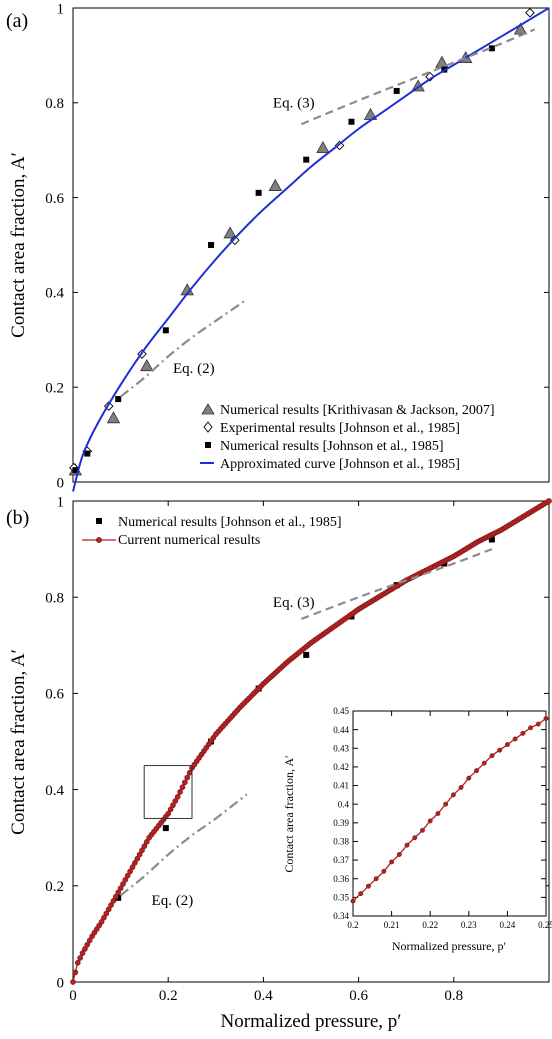 This screenshot has width=552, height=1039. Describe the element at coordinates (341, 898) in the screenshot. I see `y-tick-label: 0.35` at that location.